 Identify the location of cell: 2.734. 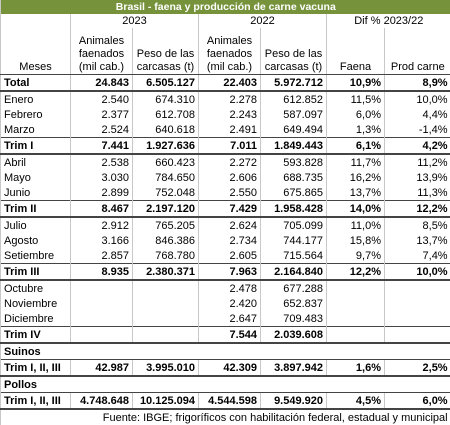
(230, 240).